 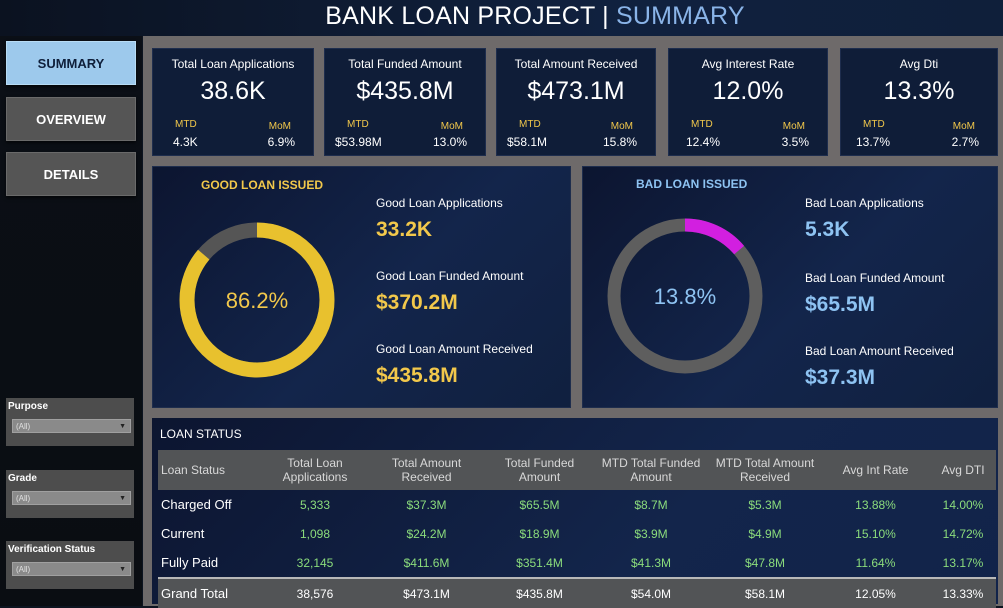 I want to click on bad-loan-donut: 13.8%, so click(x=685, y=296).